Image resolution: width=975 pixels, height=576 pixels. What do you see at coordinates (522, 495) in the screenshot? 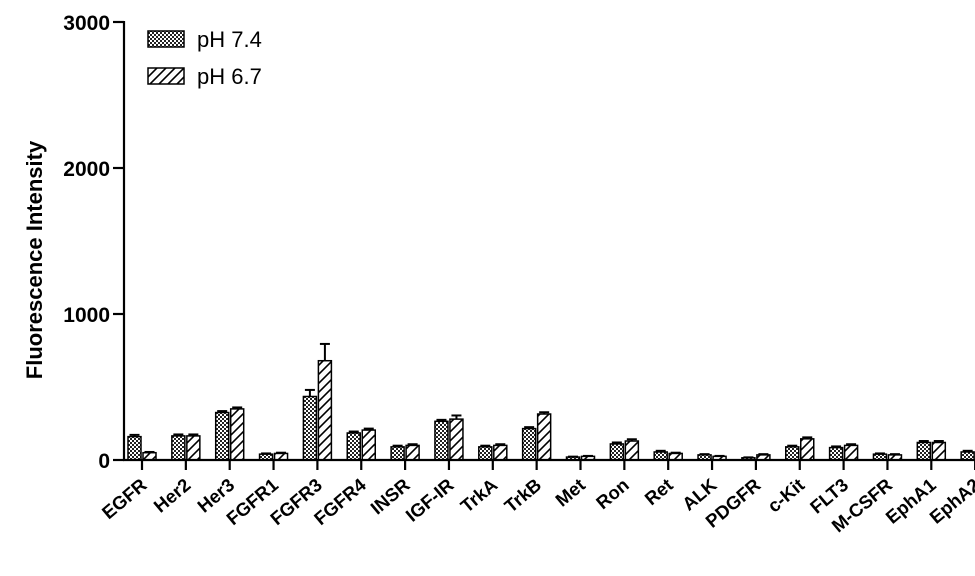
I see `x-tick-label-trkb: TrkB` at bounding box center [522, 495].